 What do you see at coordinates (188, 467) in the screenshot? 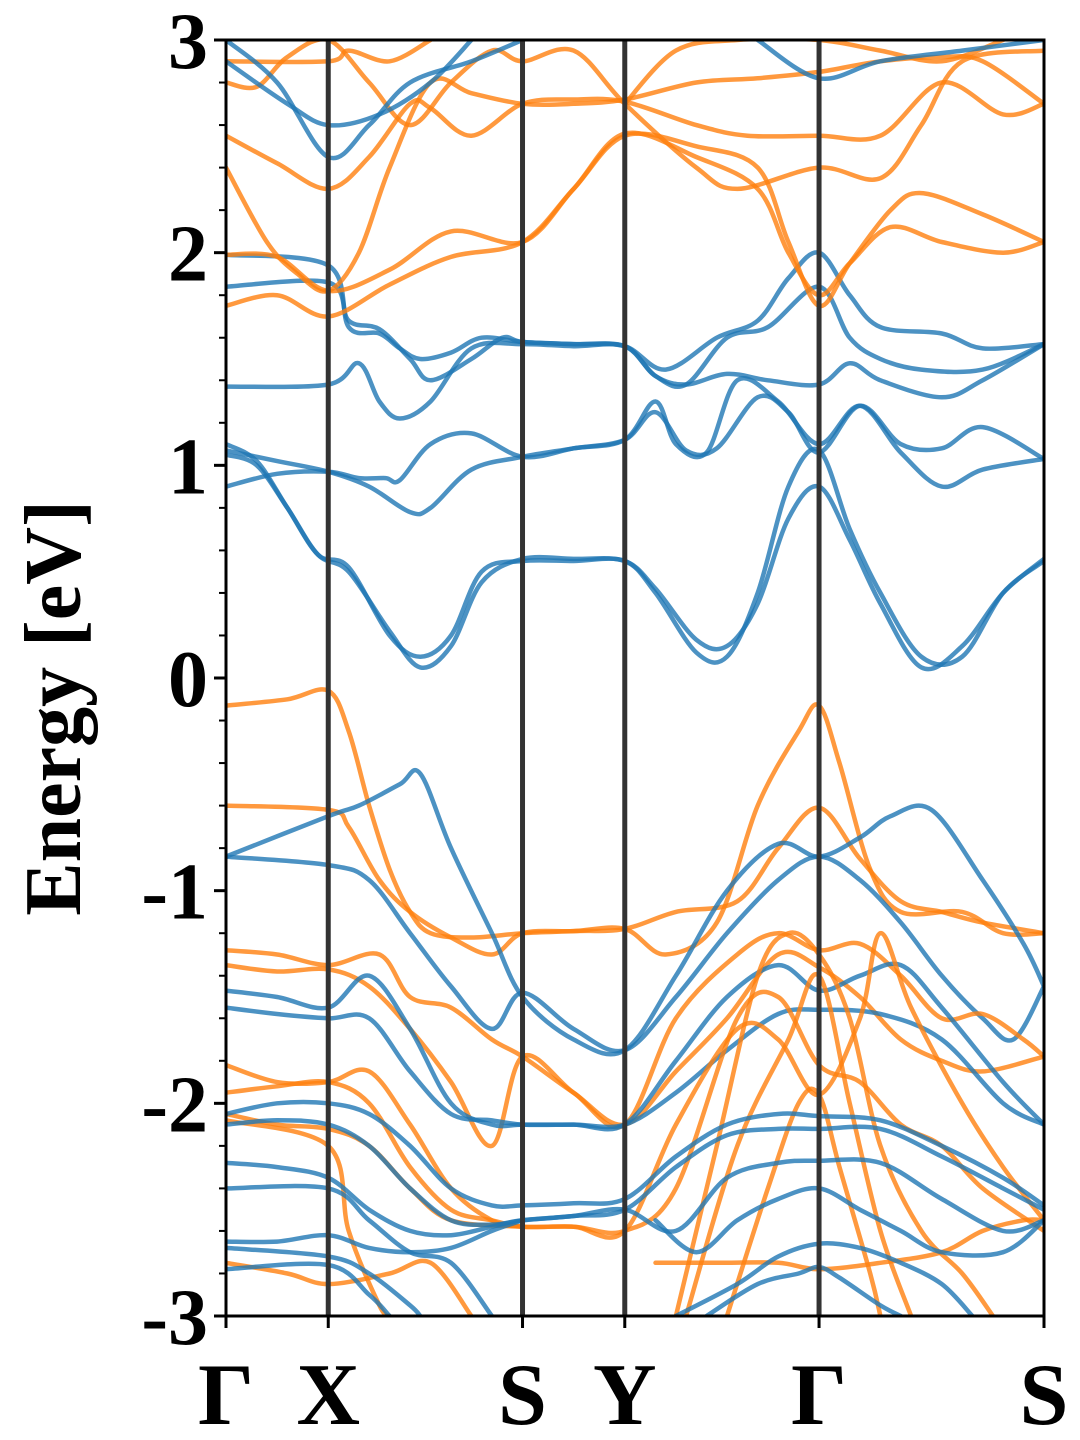
I see `y-tick-label: 1` at bounding box center [188, 467].